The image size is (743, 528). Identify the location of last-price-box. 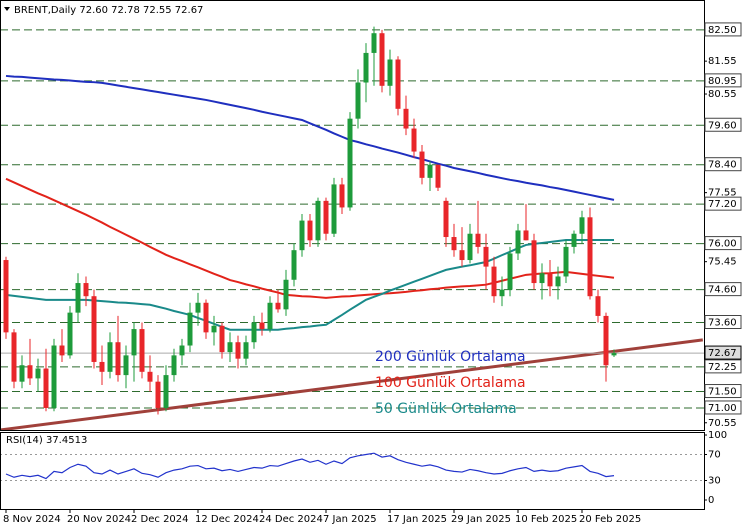
(723, 352).